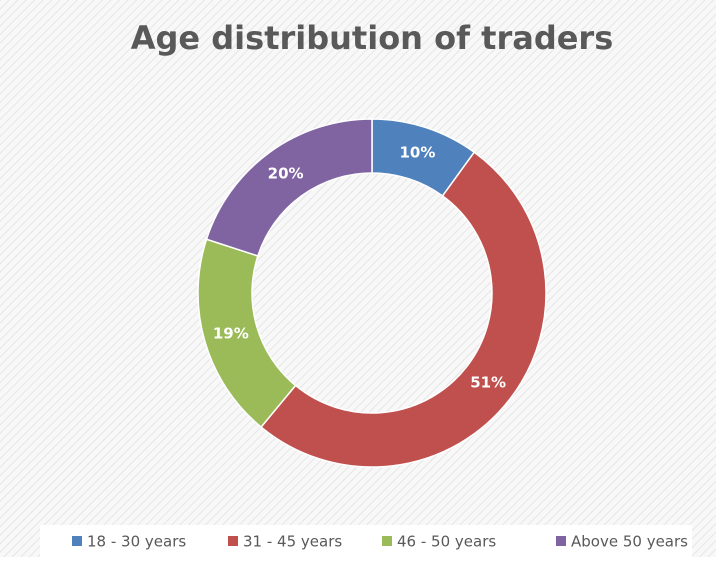  Describe the element at coordinates (286, 174) in the screenshot. I see `data-label: 20%` at that location.